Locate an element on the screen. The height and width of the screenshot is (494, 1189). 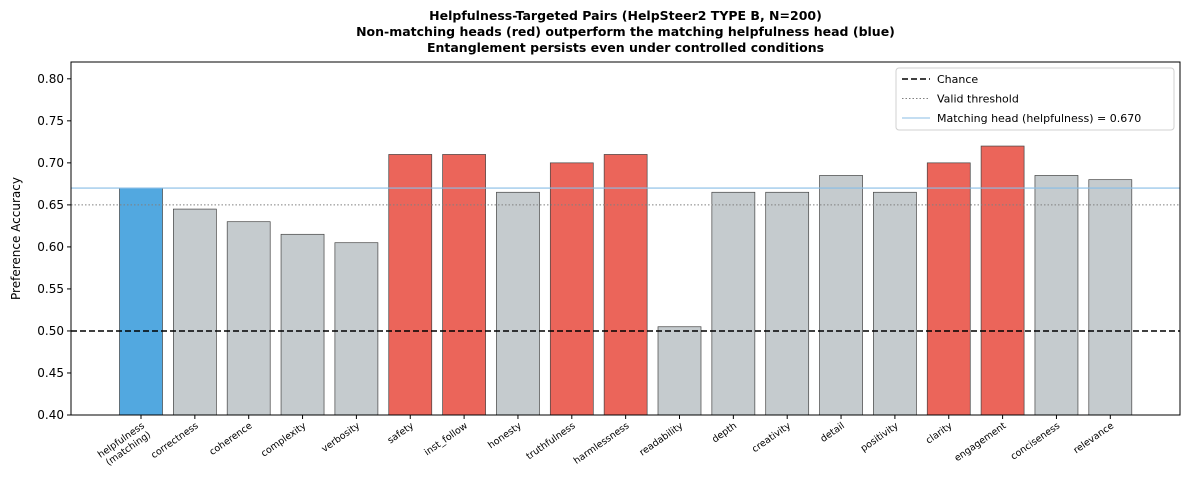
x-tick-label-line: detail is located at coordinates (833, 432).